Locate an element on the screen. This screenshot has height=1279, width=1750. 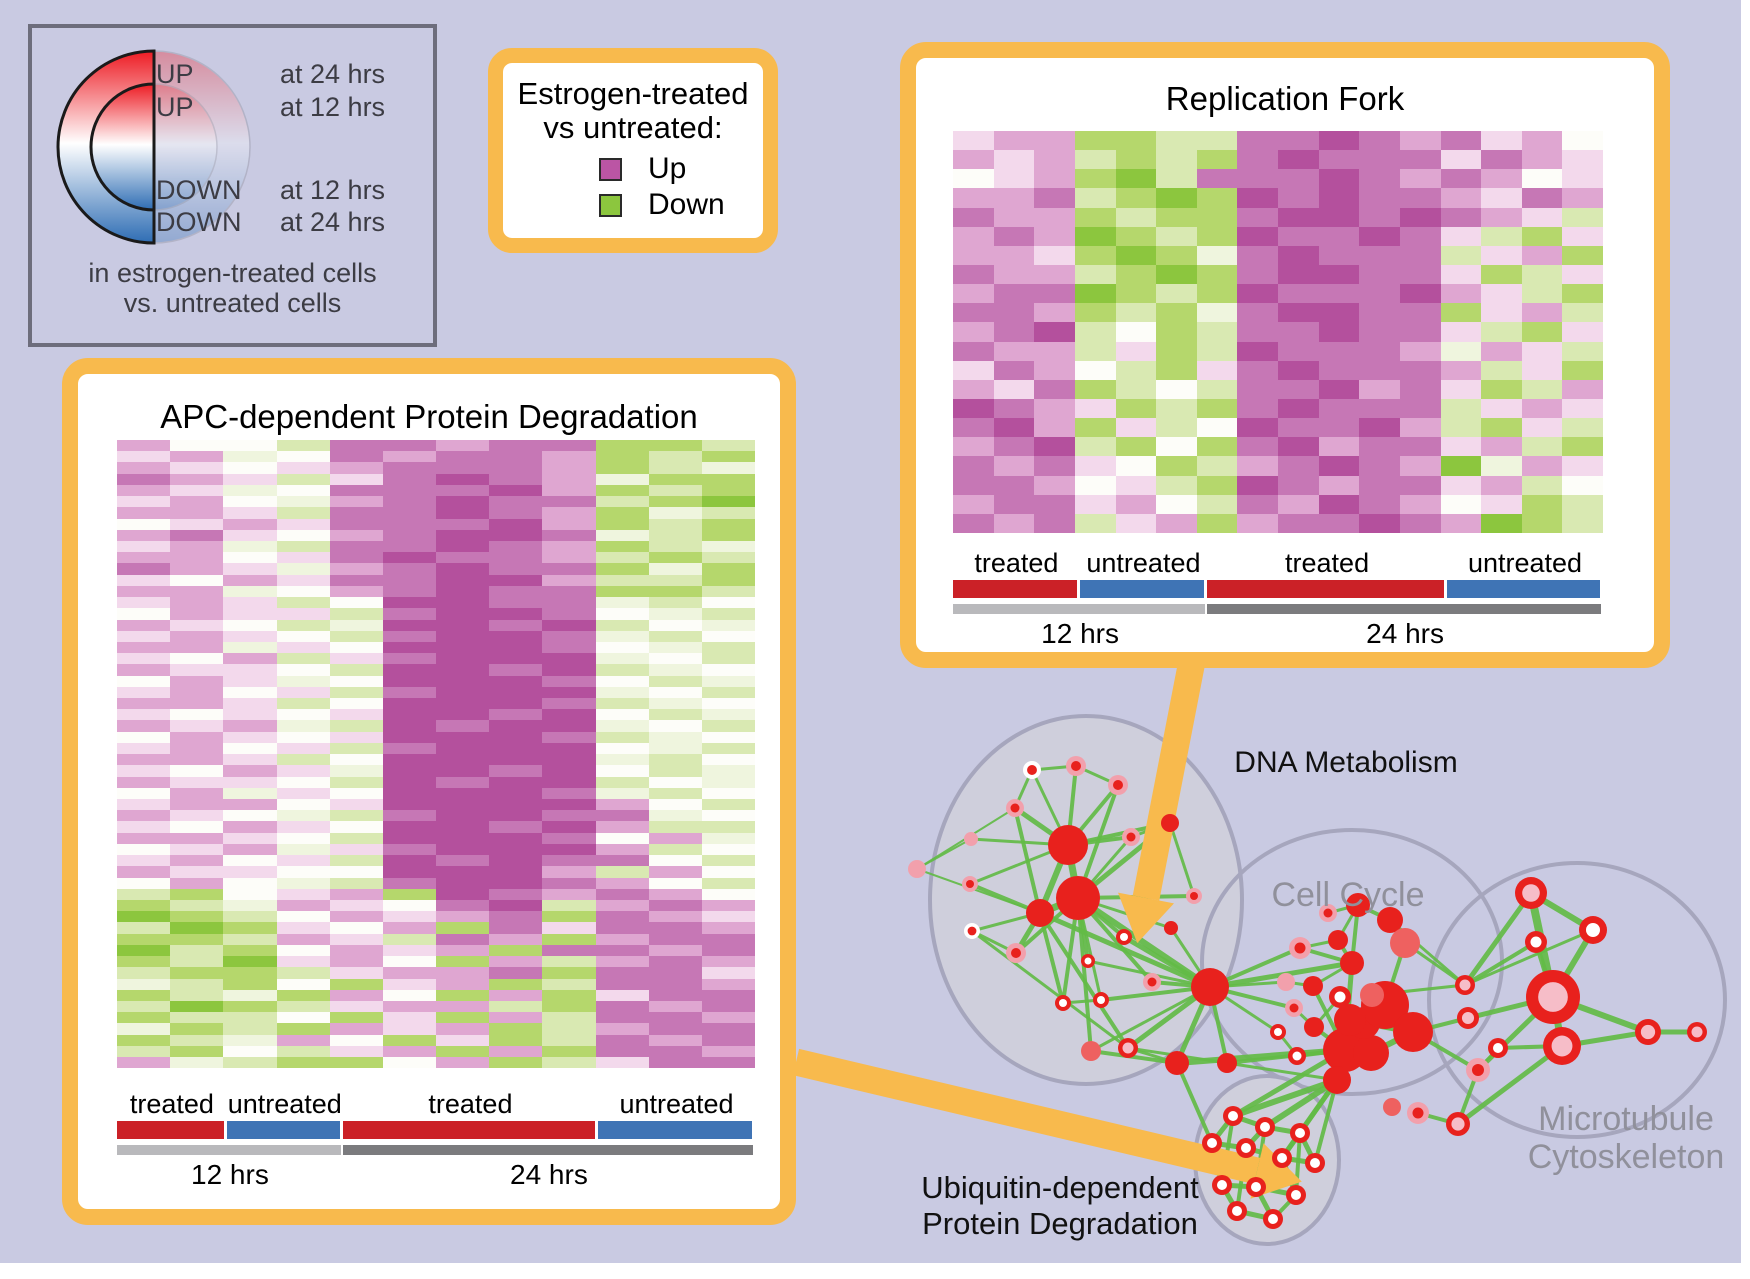
up-24-time: at 24 hrs is located at coordinates (333, 74).